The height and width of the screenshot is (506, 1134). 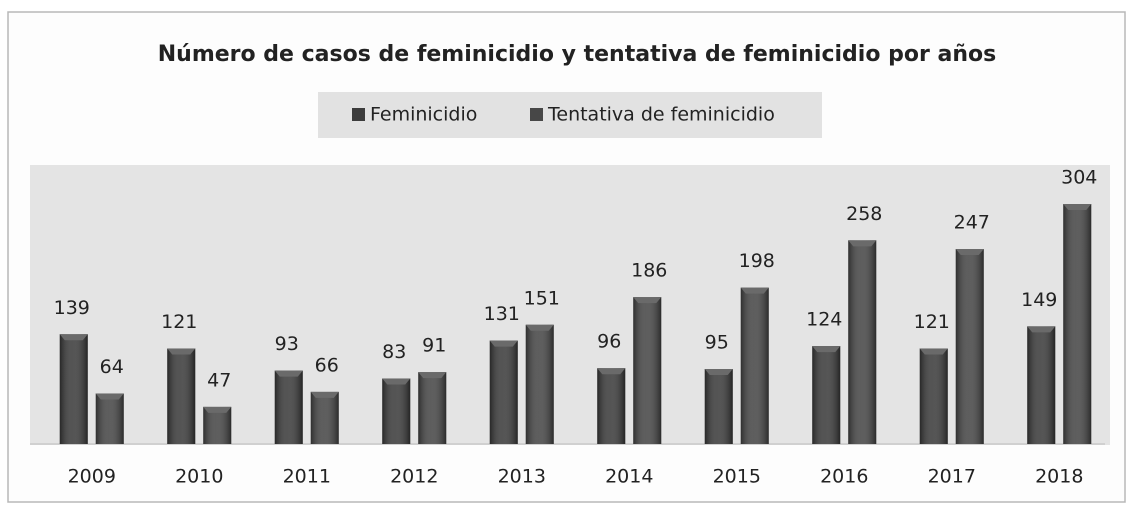 I want to click on value-label: 198, so click(x=757, y=261).